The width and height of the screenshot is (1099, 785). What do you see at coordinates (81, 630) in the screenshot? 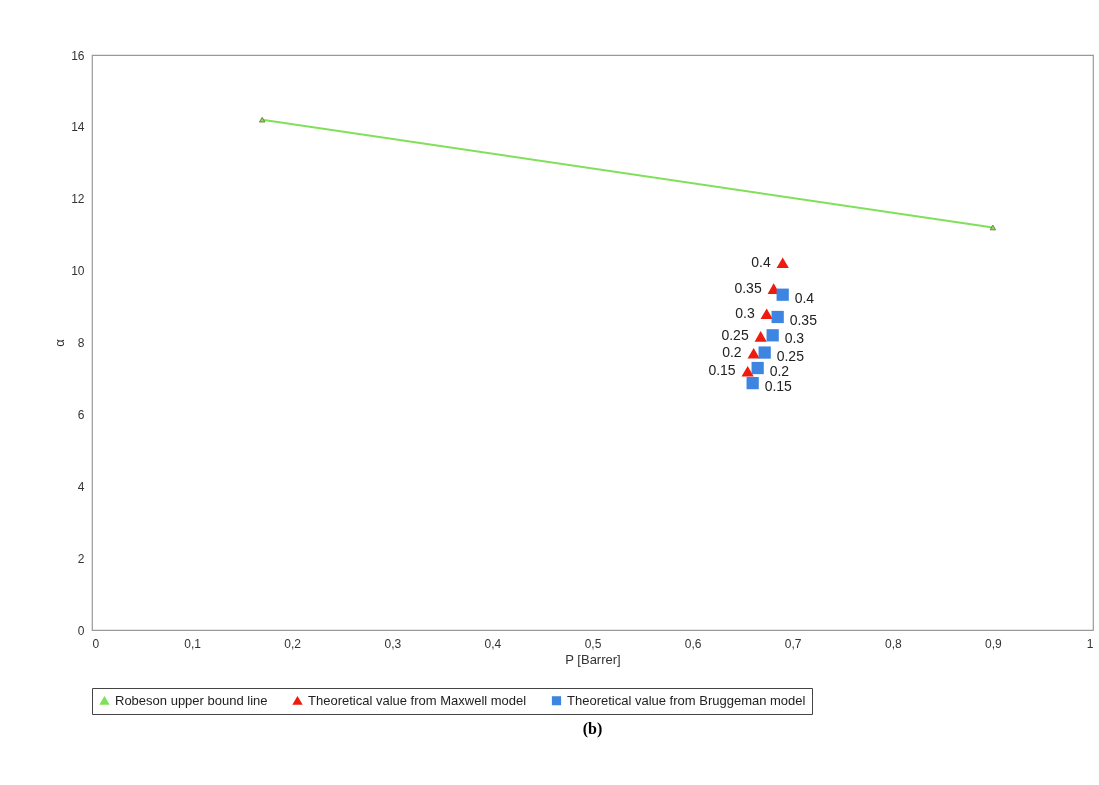
I see `y-tick-label: 0` at bounding box center [81, 630].